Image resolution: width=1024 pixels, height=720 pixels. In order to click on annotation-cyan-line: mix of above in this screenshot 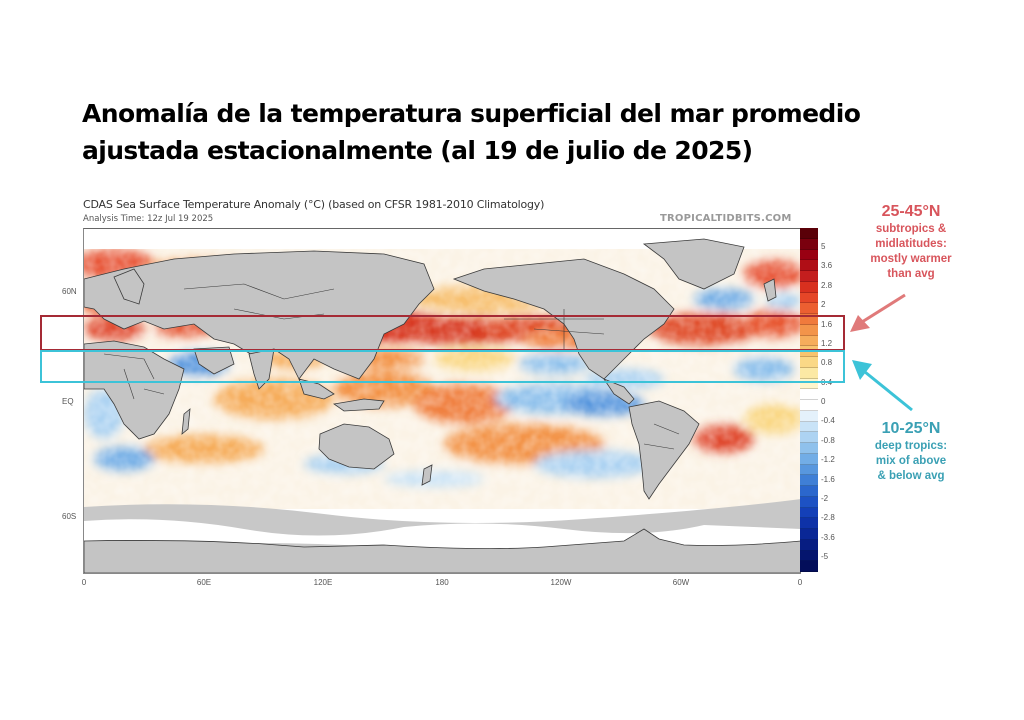, I will do `click(911, 461)`.